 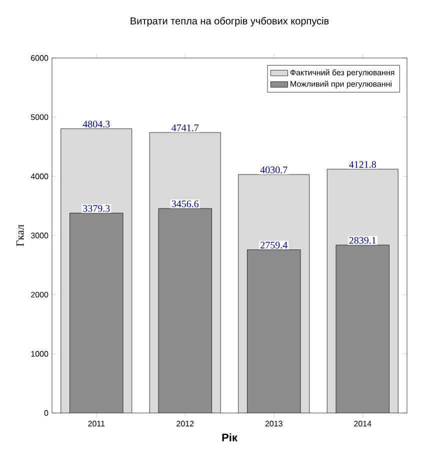 I want to click on data-label: 2759.4, so click(x=274, y=245).